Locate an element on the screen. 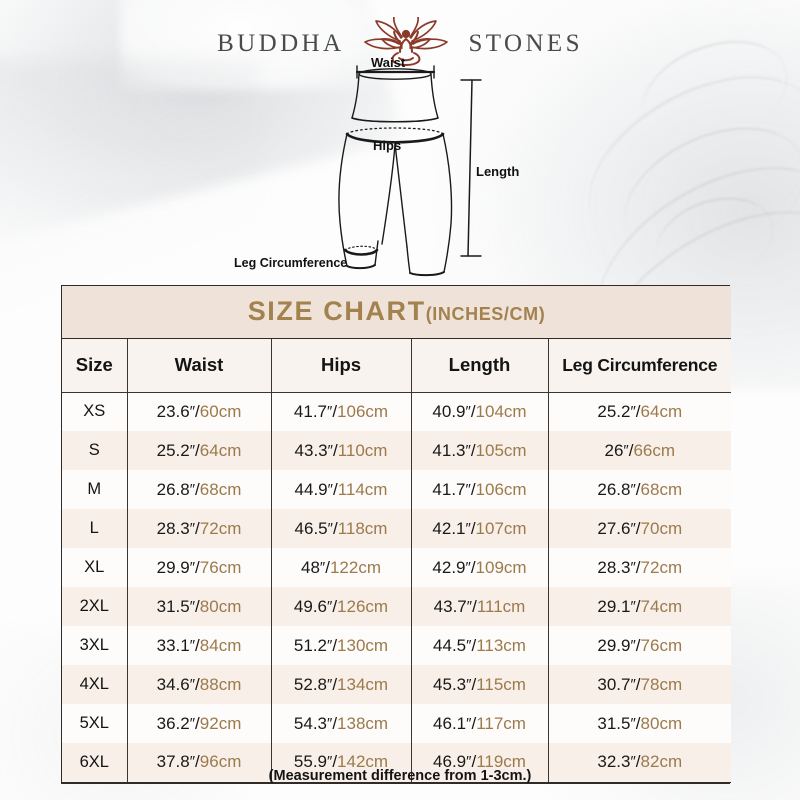  brand-name-left: BUDDHA is located at coordinates (281, 43).